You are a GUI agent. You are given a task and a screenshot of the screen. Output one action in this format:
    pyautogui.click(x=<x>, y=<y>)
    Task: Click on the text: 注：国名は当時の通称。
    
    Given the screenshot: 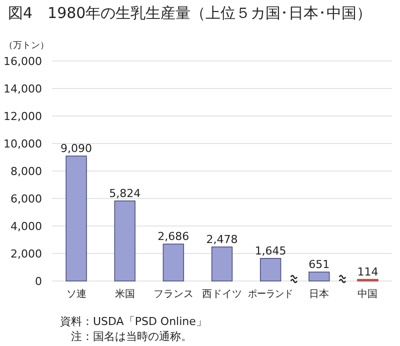 What is the action you would take?
    pyautogui.click(x=126, y=336)
    